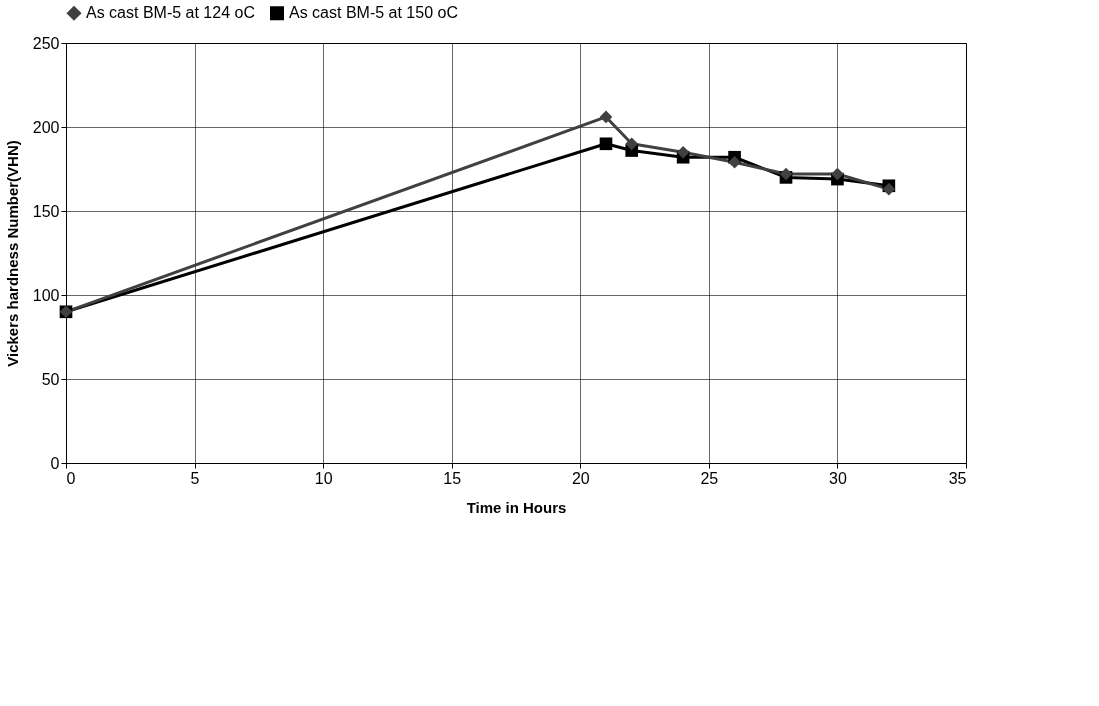 The image size is (1099, 706). I want to click on y-tick-label: 250, so click(46, 43).